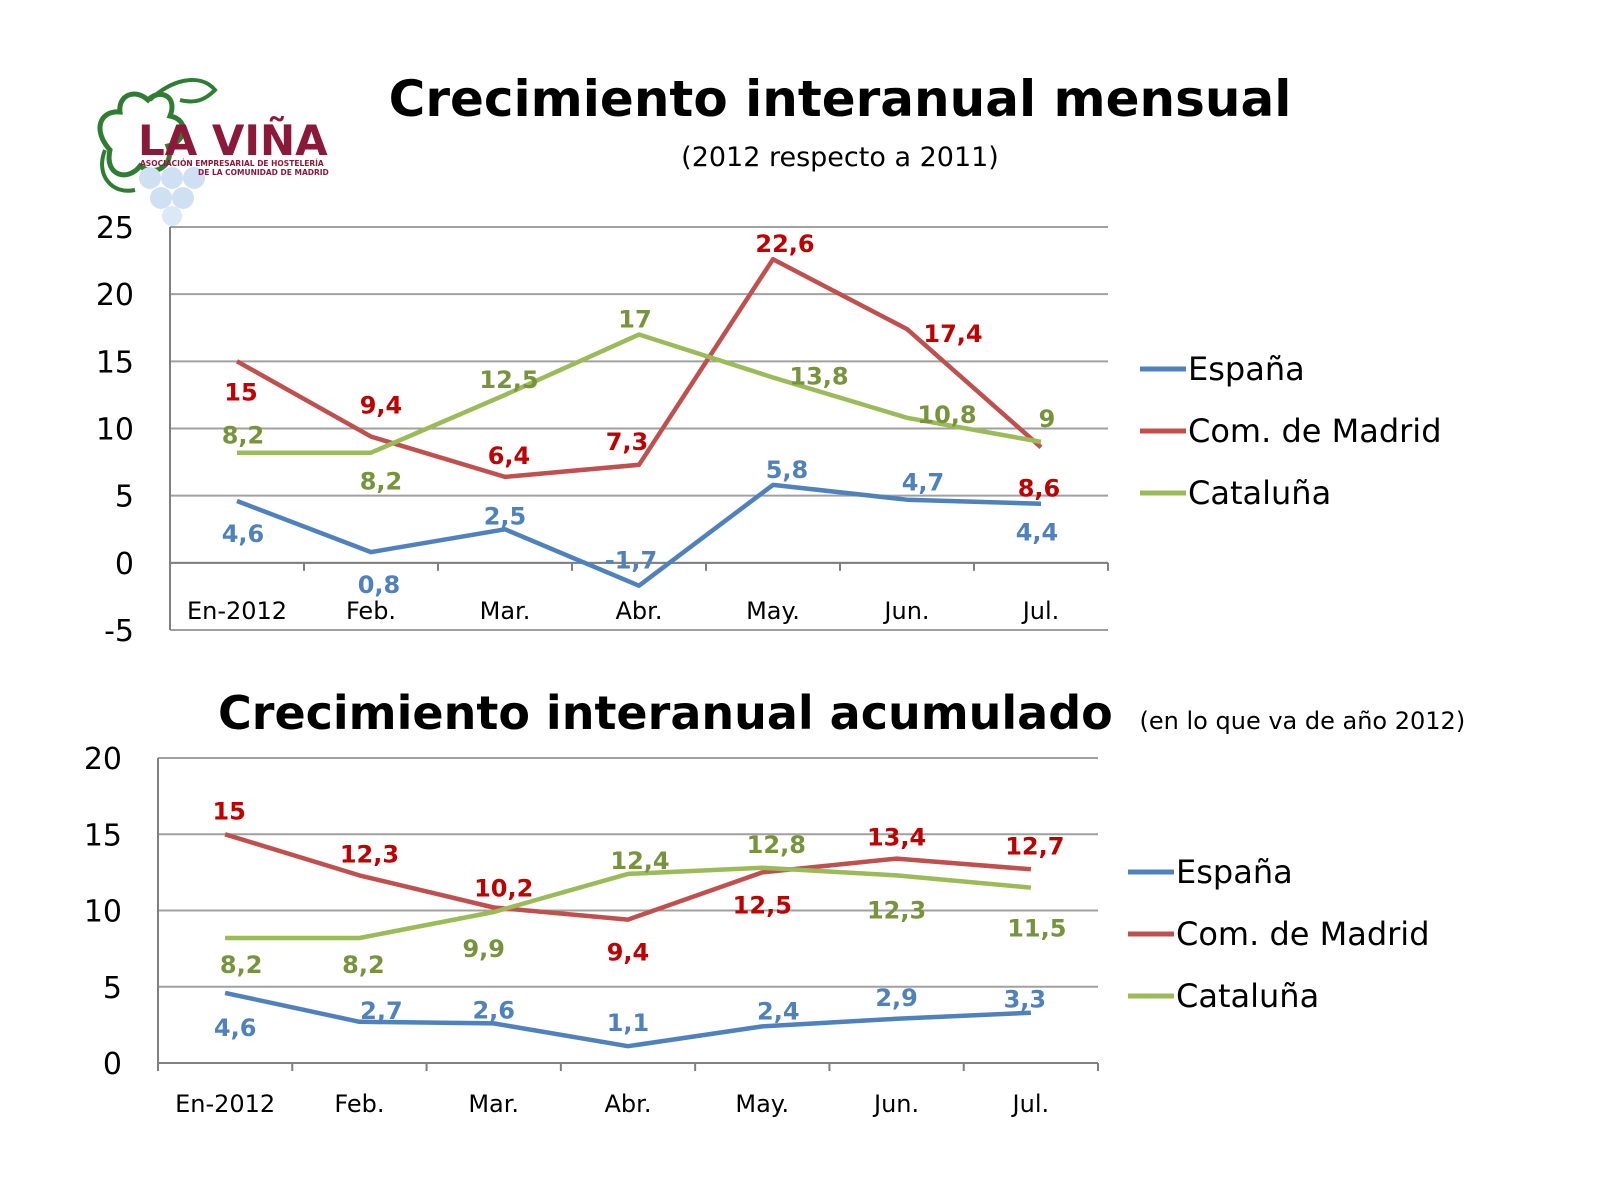 Image resolution: width=1600 pixels, height=1200 pixels. What do you see at coordinates (946, 415) in the screenshot?
I see `data-label-cataluna: 10,8` at bounding box center [946, 415].